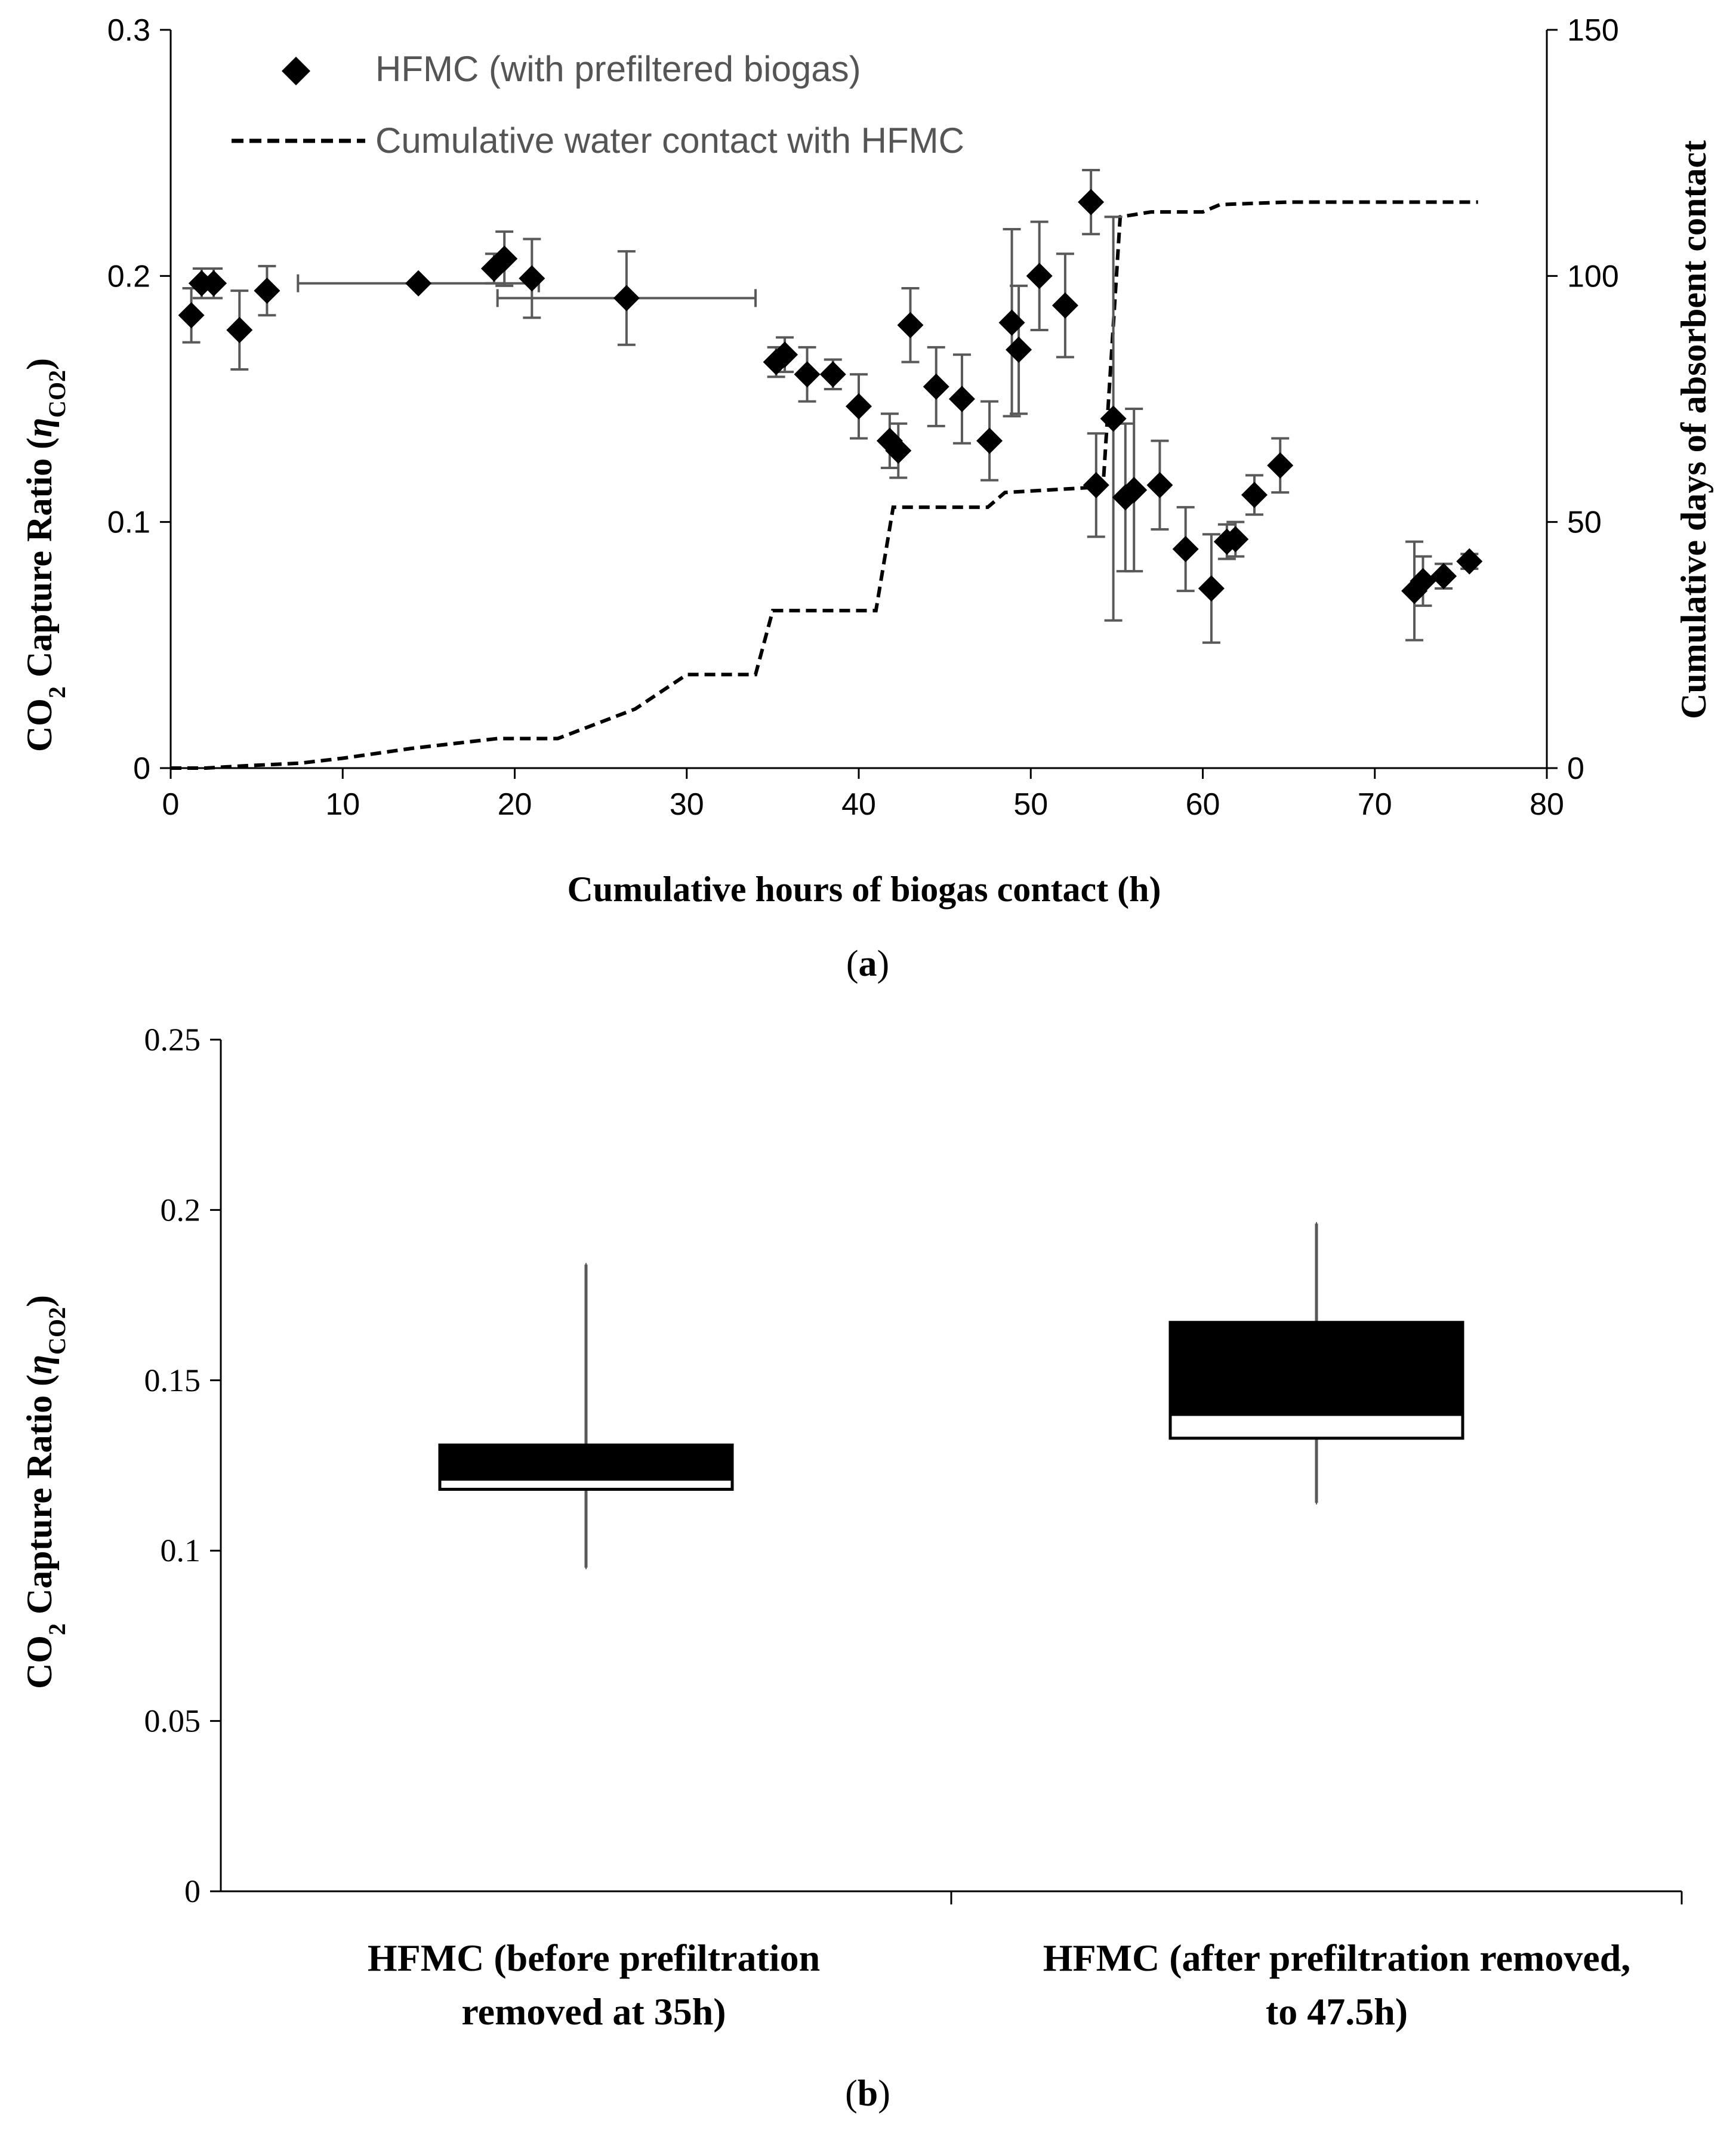 This screenshot has width=1736, height=2133. I want to click on x-tick-label: 20, so click(515, 804).